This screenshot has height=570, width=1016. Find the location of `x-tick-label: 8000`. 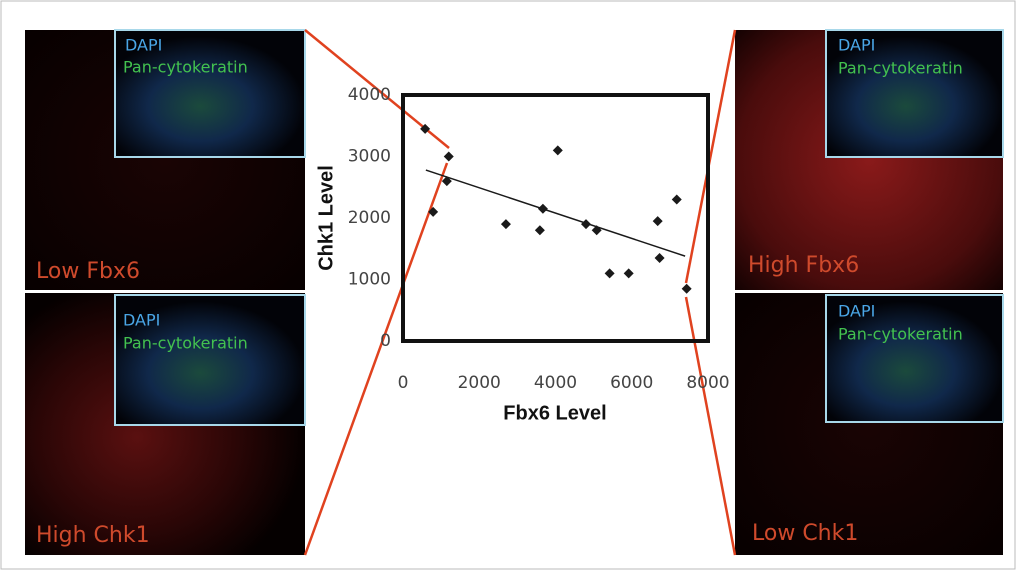

x-tick-label: 8000 is located at coordinates (707, 383).